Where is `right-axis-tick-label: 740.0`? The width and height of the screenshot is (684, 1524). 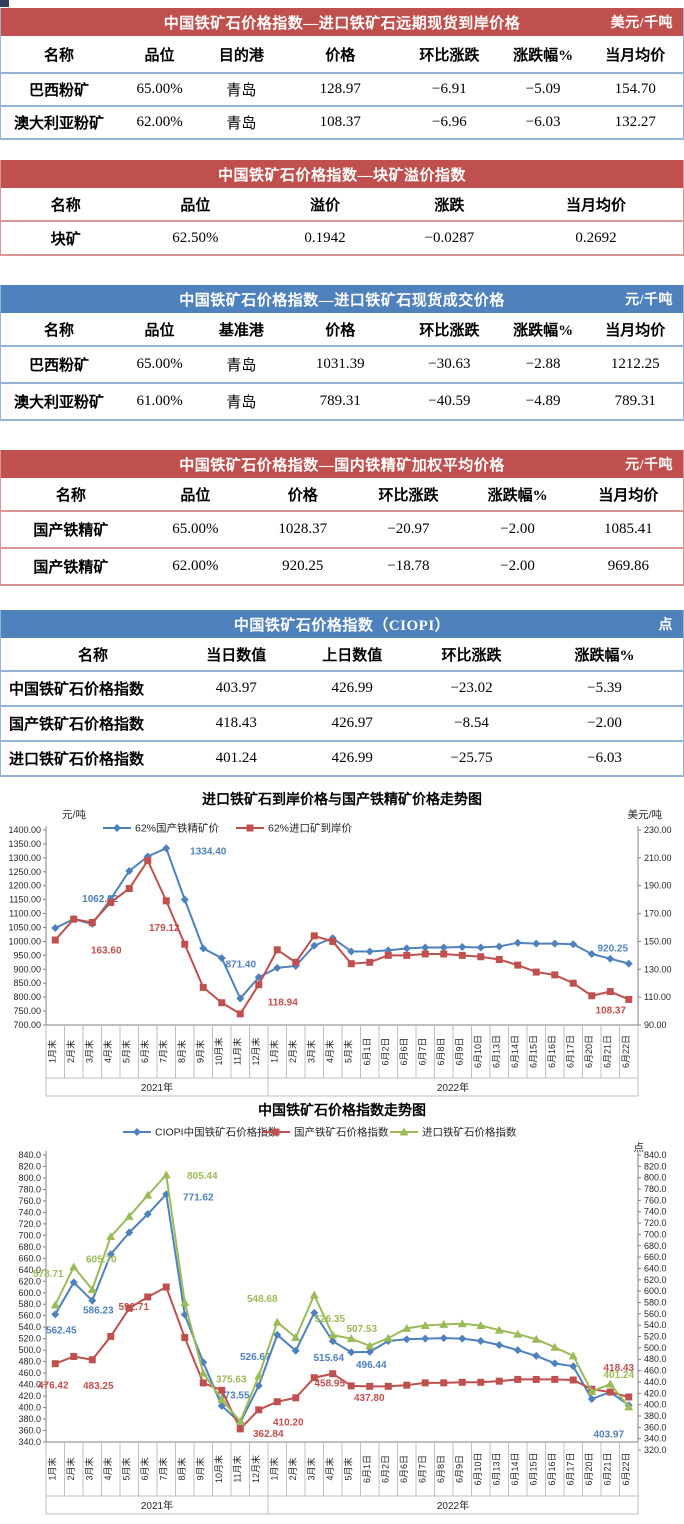
right-axis-tick-label: 740.0 is located at coordinates (655, 1212).